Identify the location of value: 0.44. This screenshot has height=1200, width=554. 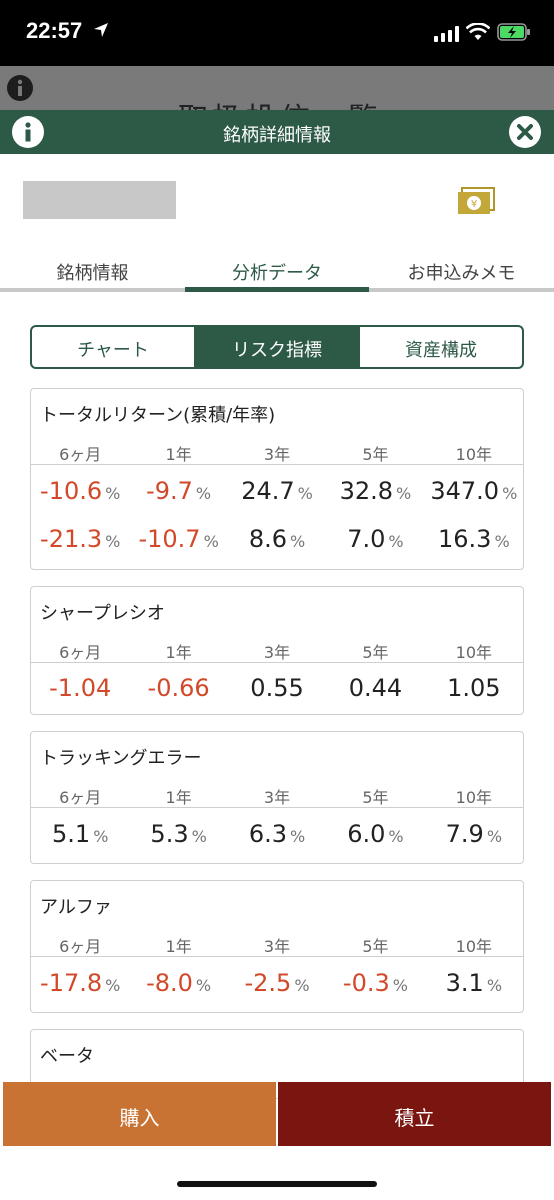
(375, 688).